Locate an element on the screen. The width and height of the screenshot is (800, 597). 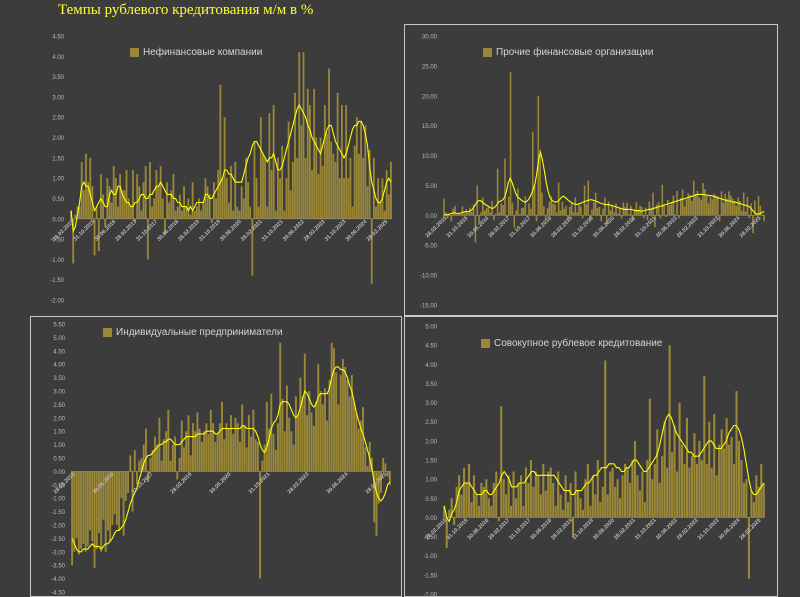
x-date-label: 30.06.2020 is located at coordinates (604, 530).